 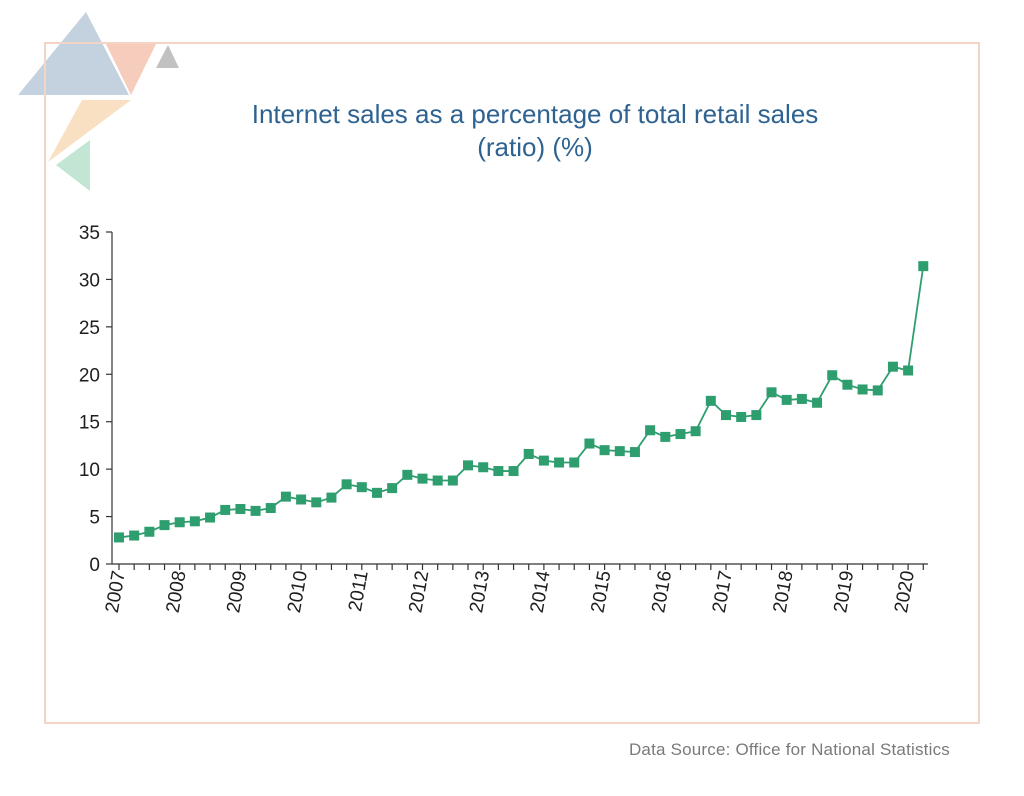 I want to click on y-tick-label: 5, so click(x=94, y=518).